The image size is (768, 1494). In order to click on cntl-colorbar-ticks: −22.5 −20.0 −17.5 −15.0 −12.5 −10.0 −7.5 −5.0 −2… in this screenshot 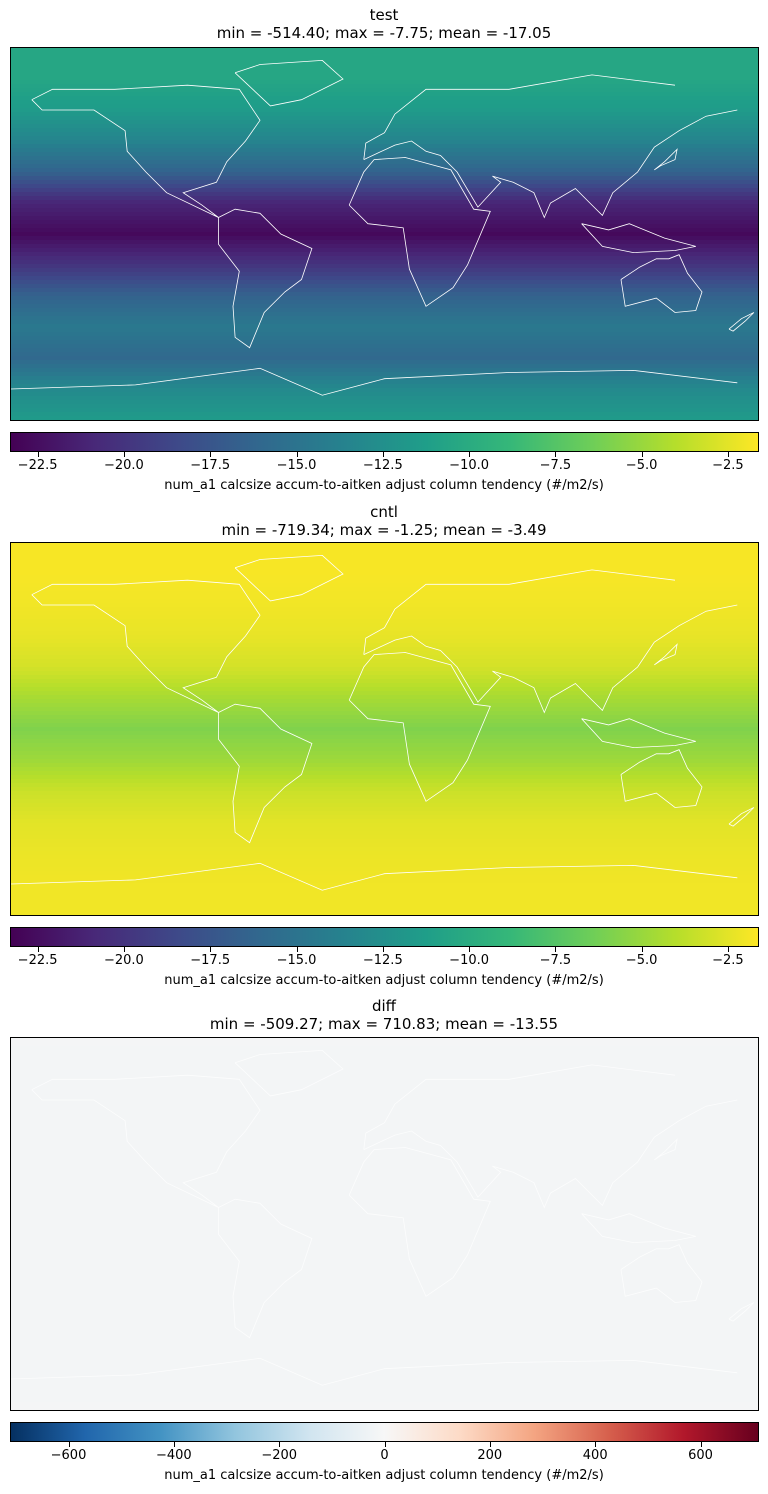, I will do `click(384, 957)`.